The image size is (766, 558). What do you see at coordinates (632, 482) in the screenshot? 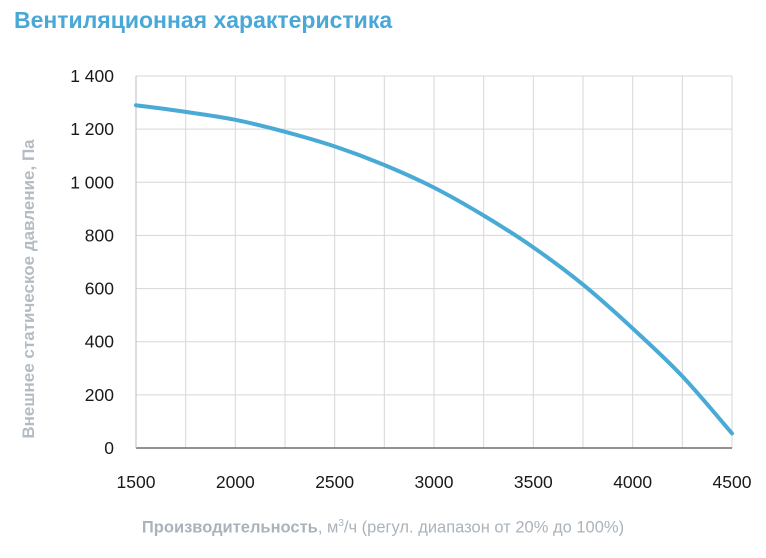
I see `x-tick-label: 4000` at bounding box center [632, 482].